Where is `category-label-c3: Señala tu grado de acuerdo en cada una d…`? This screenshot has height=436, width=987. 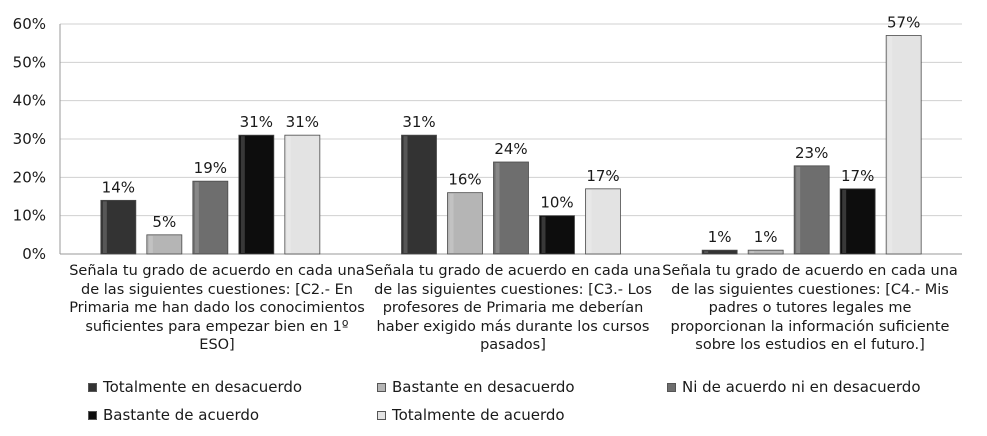
category-label-c3: Señala tu grado de acuerdo en cada una d… is located at coordinates (513, 308).